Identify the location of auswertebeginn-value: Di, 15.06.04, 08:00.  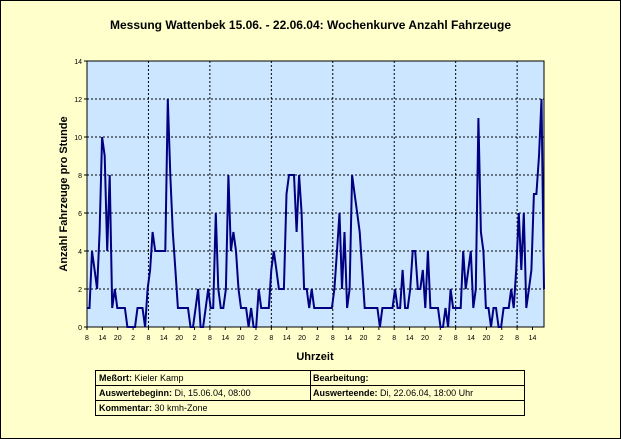
(212, 393).